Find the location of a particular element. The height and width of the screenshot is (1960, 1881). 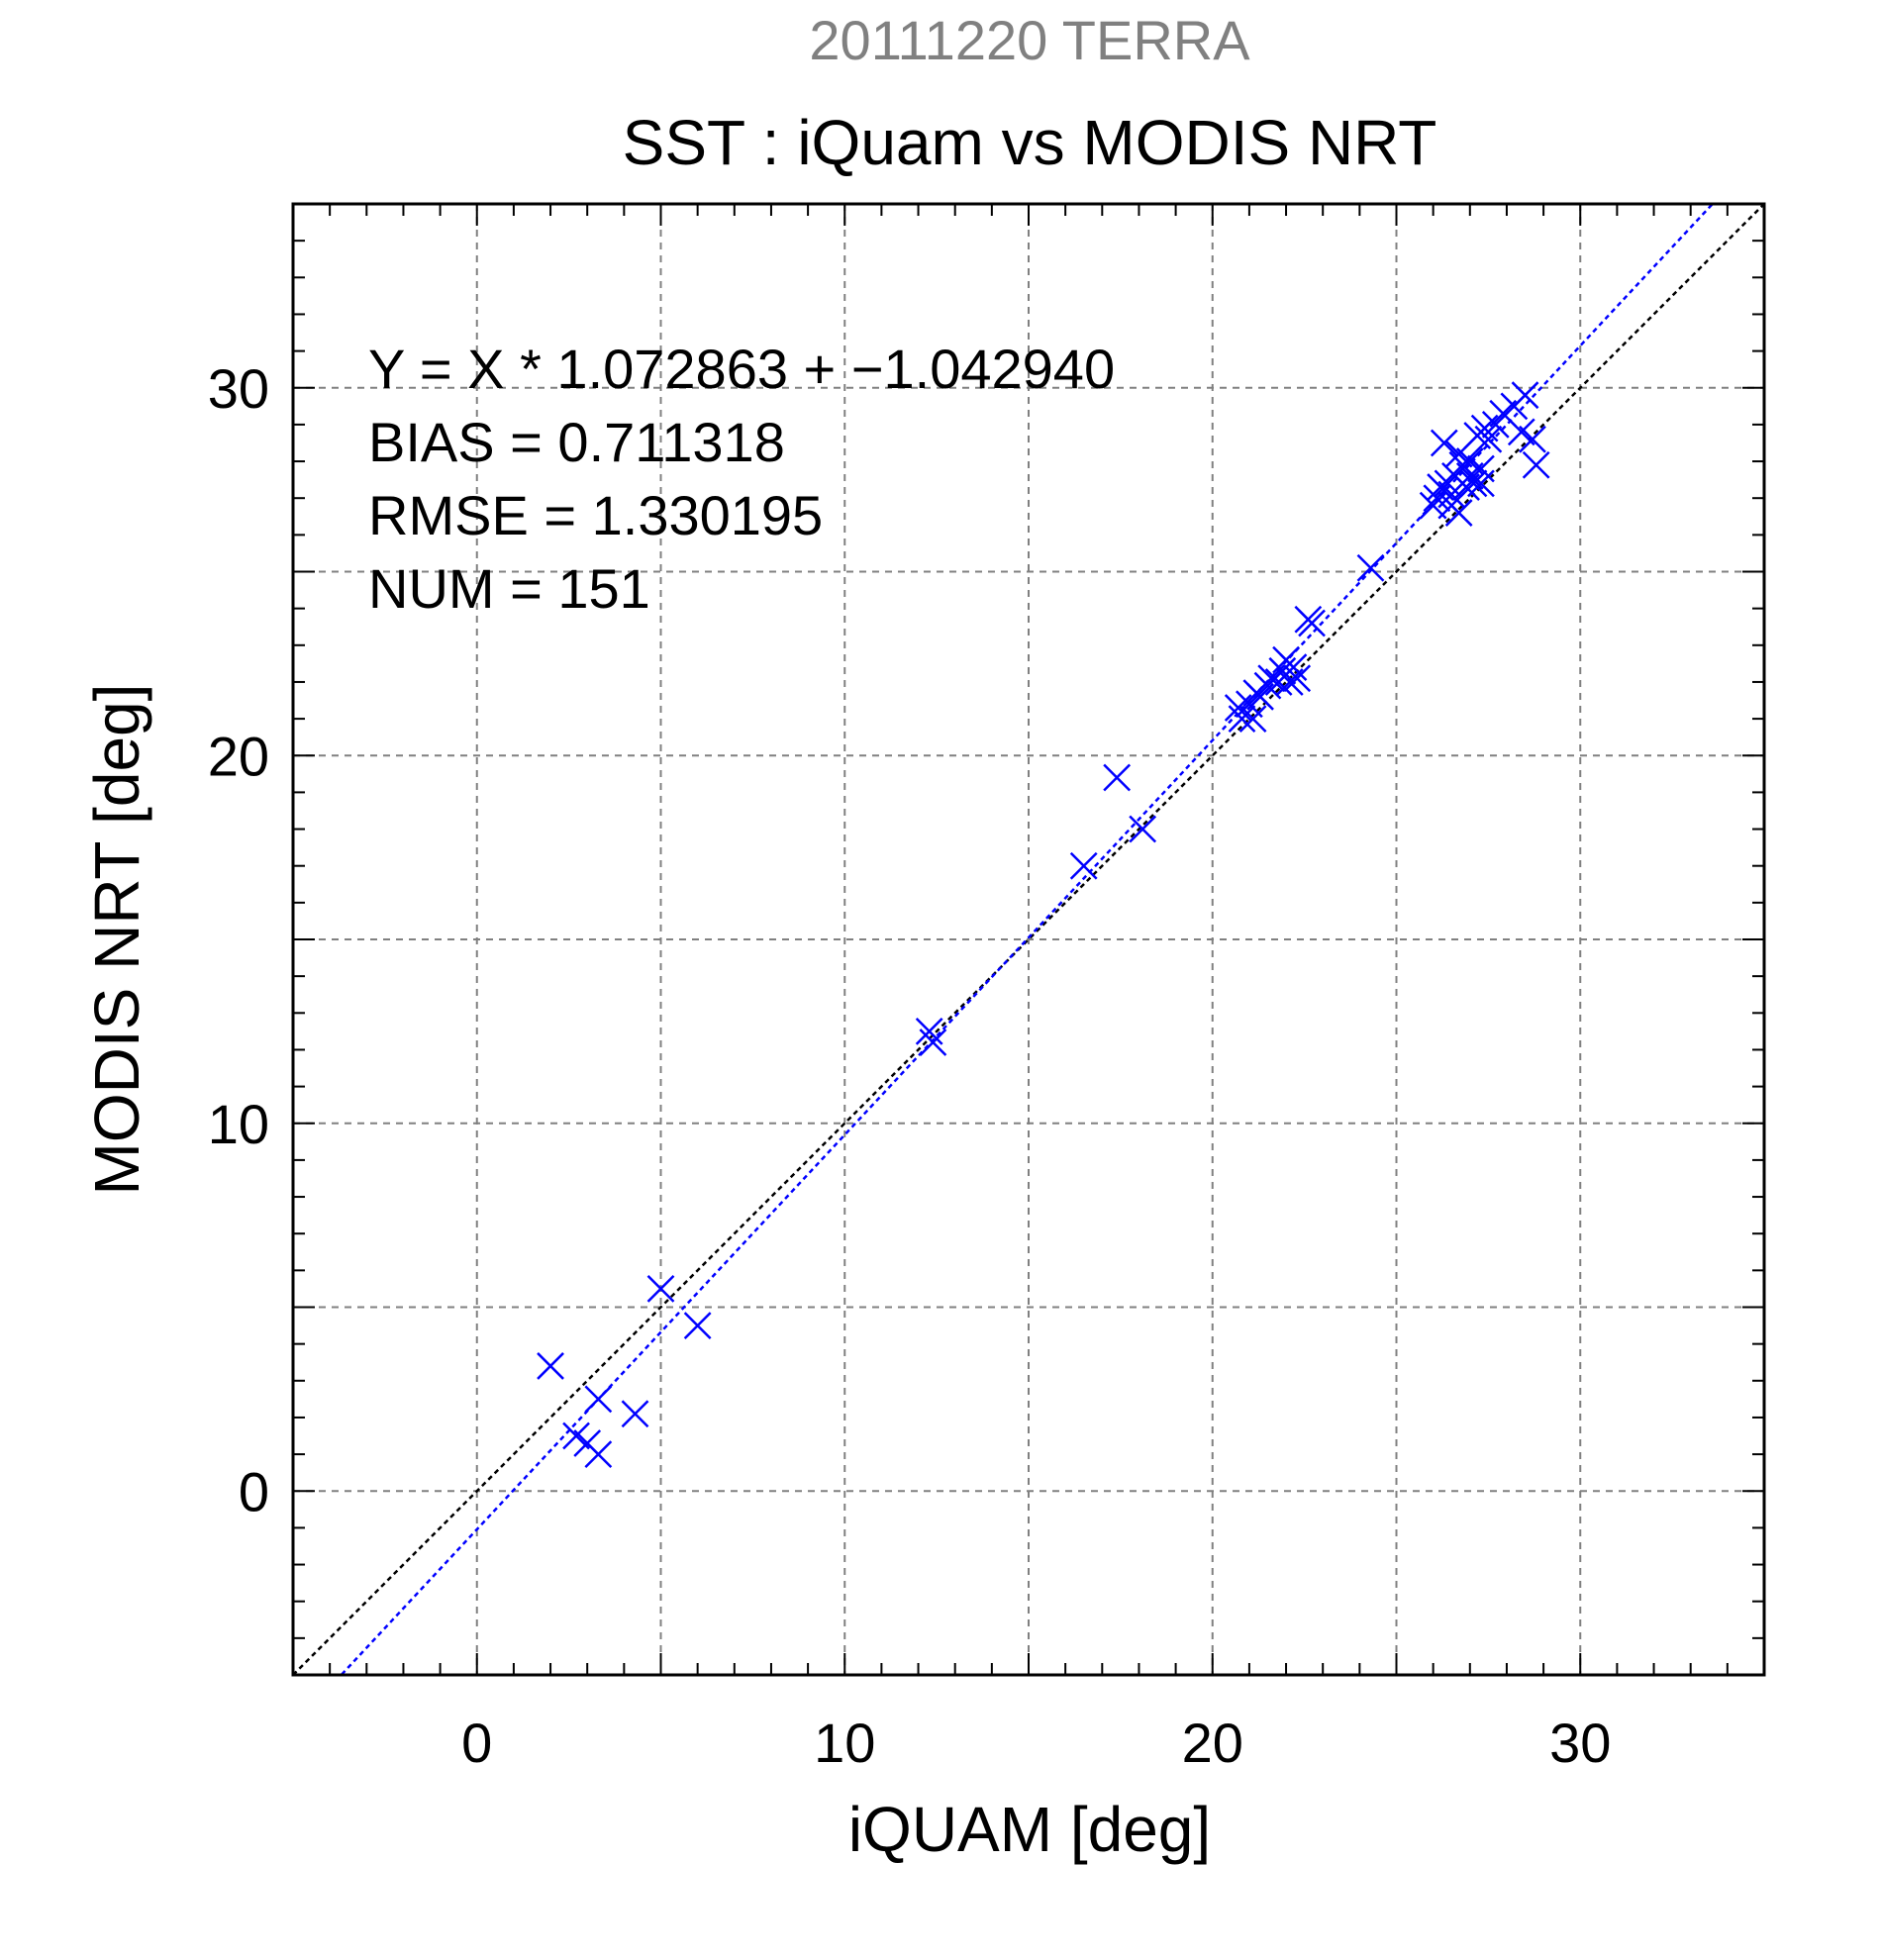

bias-stat: BIAS = 0.711318 is located at coordinates (576, 442).